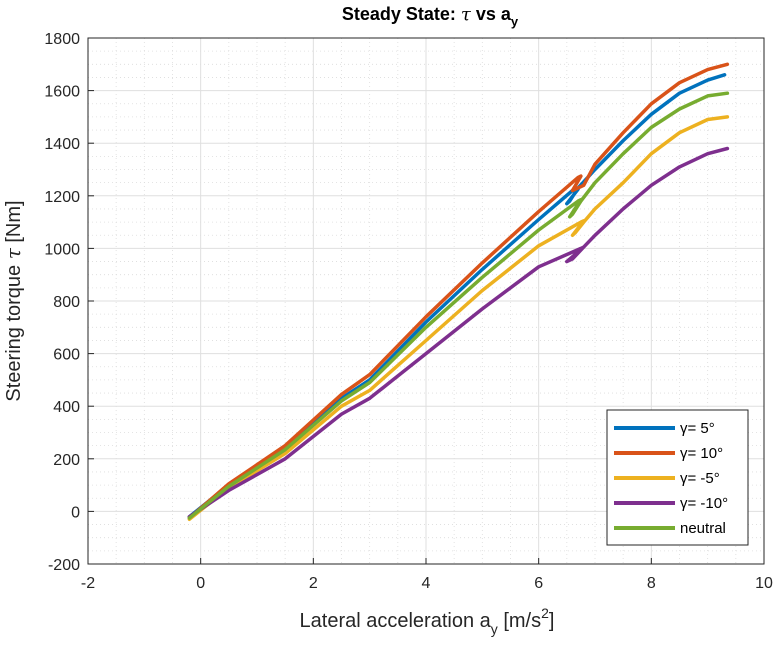  I want to click on y-tick-label: 1000, so click(62, 249).